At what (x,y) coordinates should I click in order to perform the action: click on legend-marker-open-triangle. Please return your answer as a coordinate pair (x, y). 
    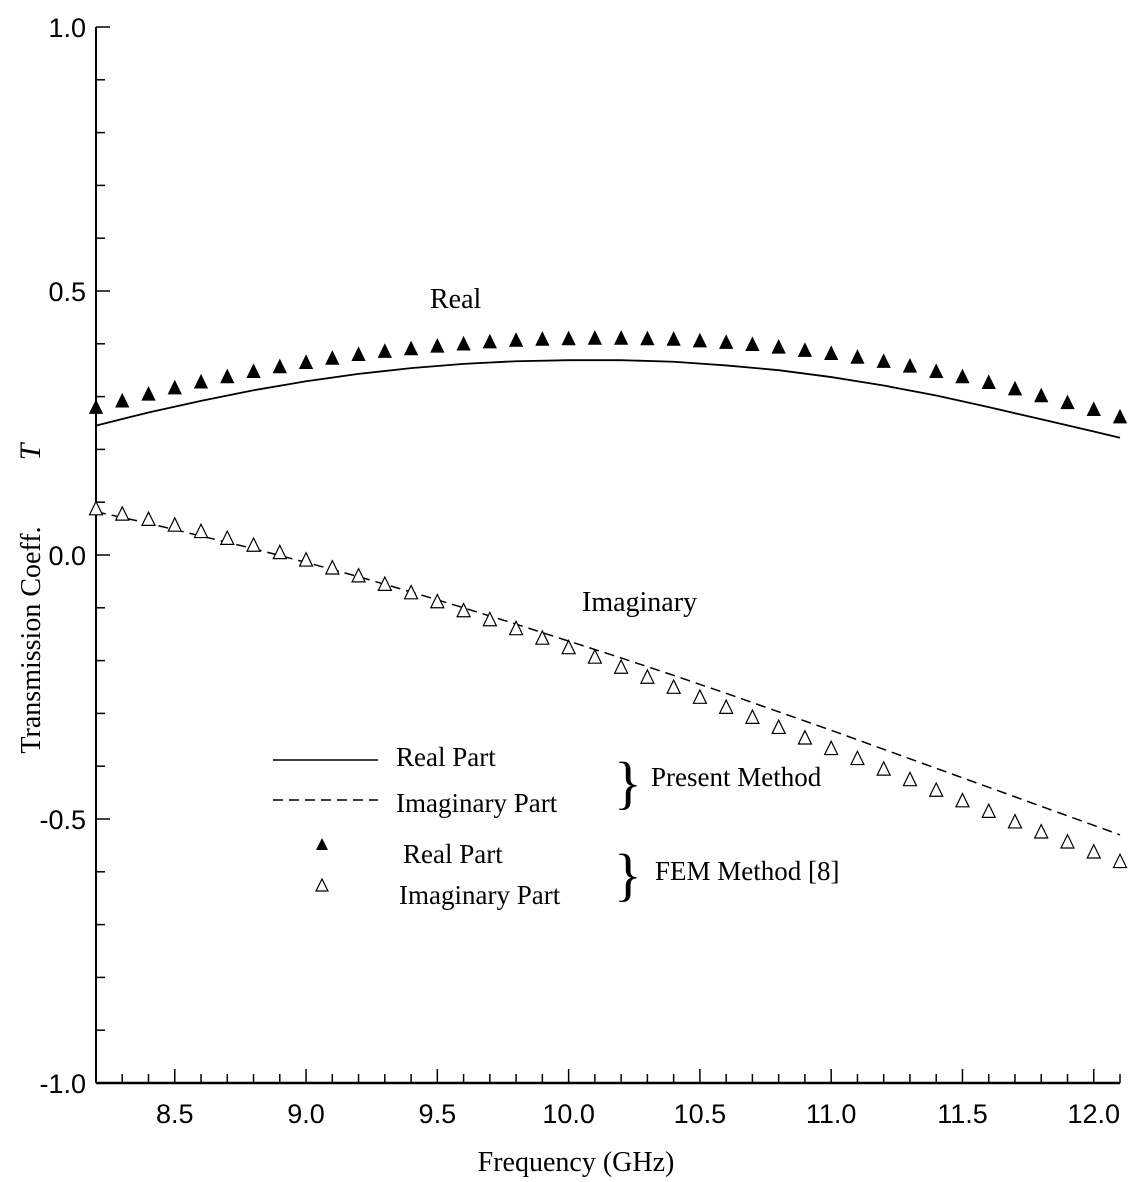
    Looking at the image, I should click on (322, 884).